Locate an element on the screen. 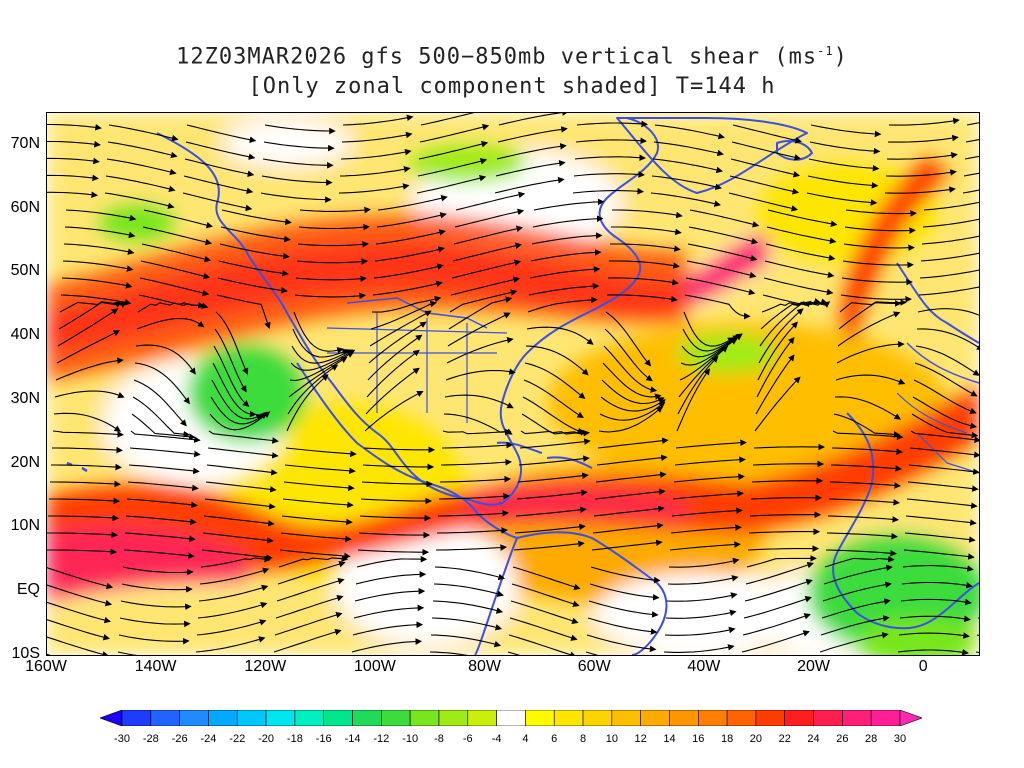  colorbar-label: -24 is located at coordinates (208, 739).